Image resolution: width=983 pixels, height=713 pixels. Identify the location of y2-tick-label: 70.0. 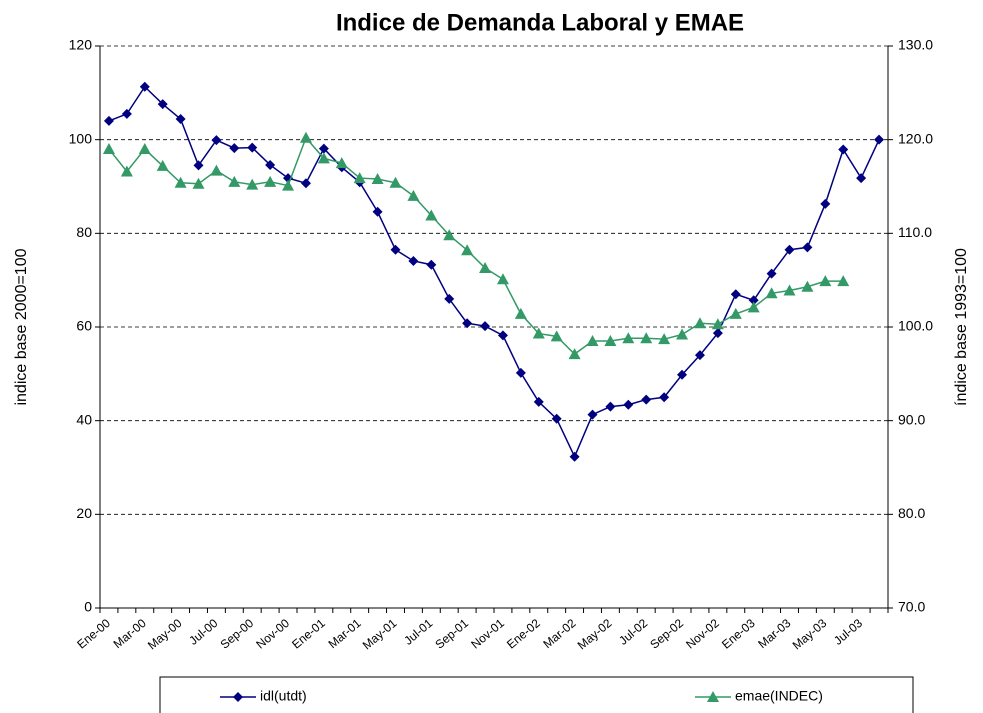
(911, 607).